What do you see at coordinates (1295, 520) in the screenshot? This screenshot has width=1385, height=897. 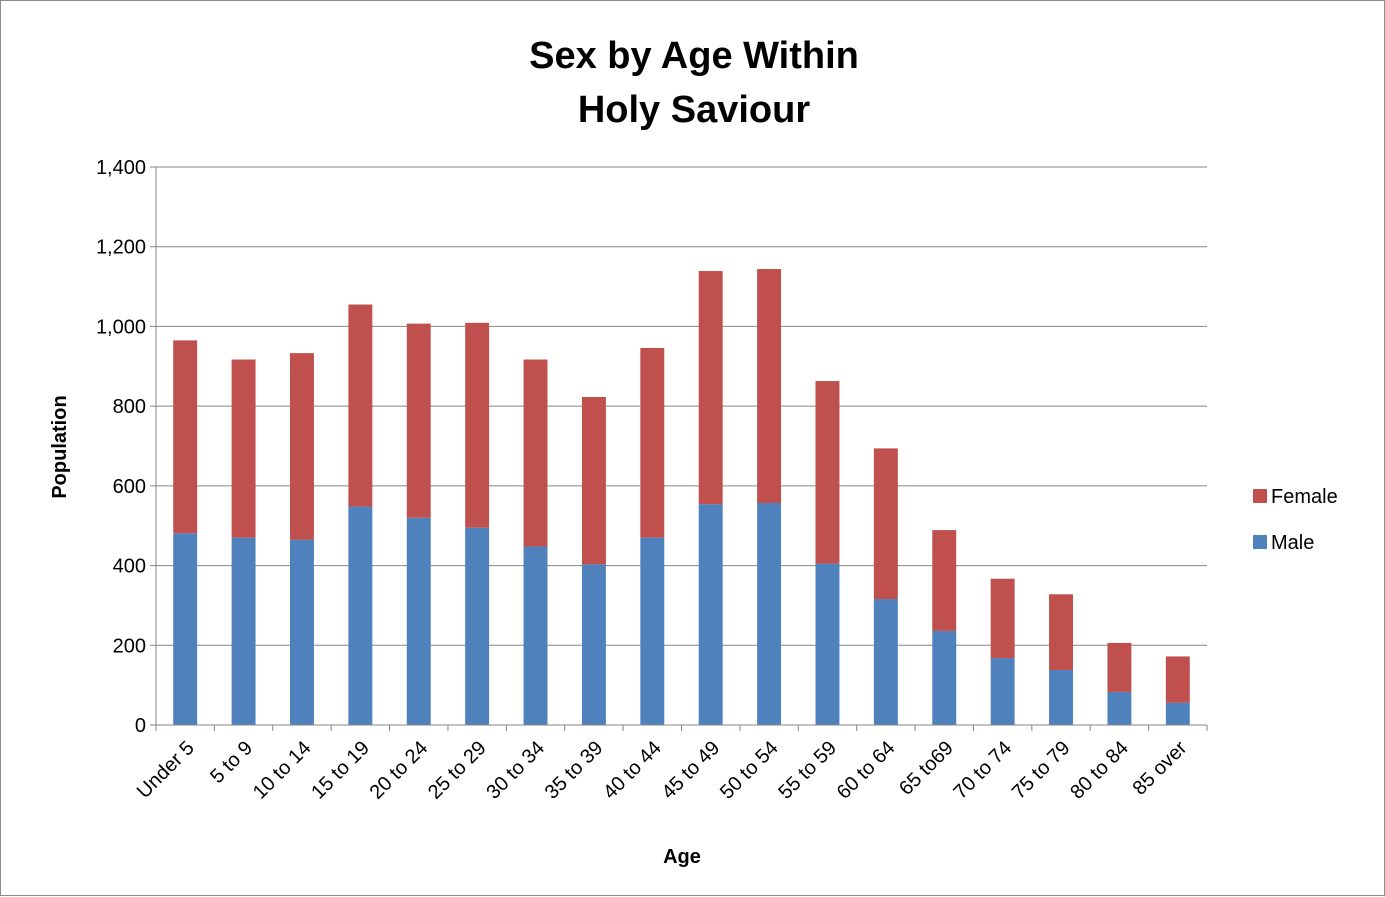 I see `legend: Female Male` at bounding box center [1295, 520].